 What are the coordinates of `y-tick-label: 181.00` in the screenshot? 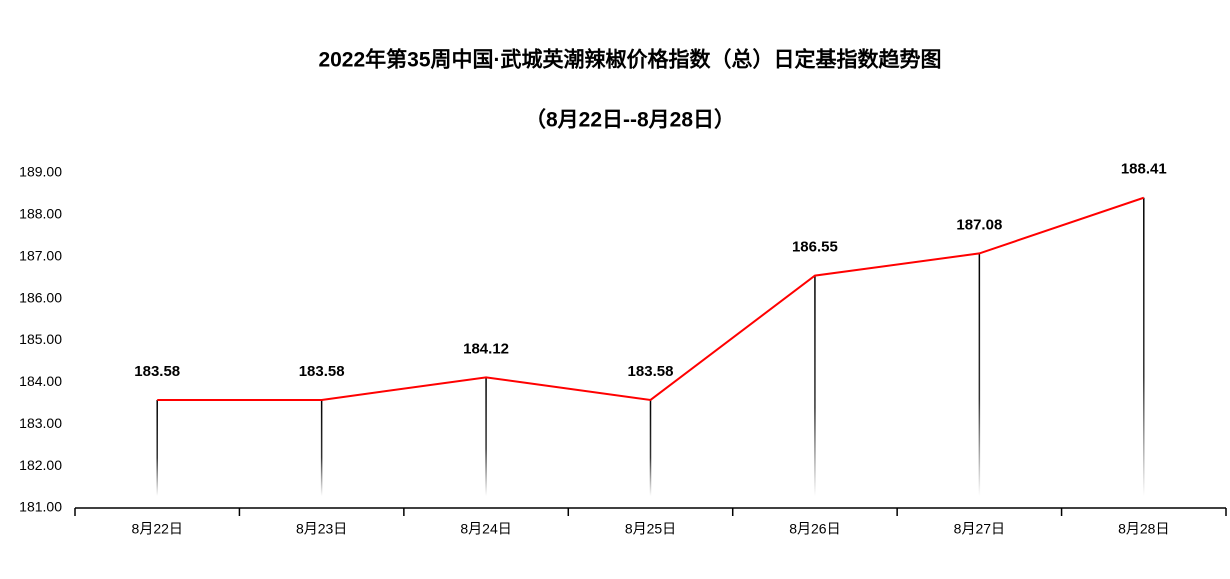 It's located at (40, 507).